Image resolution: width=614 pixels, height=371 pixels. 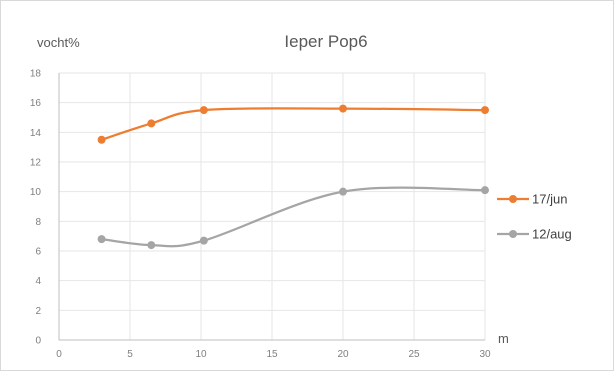 What do you see at coordinates (38, 252) in the screenshot?
I see `y-tick-label: 6` at bounding box center [38, 252].